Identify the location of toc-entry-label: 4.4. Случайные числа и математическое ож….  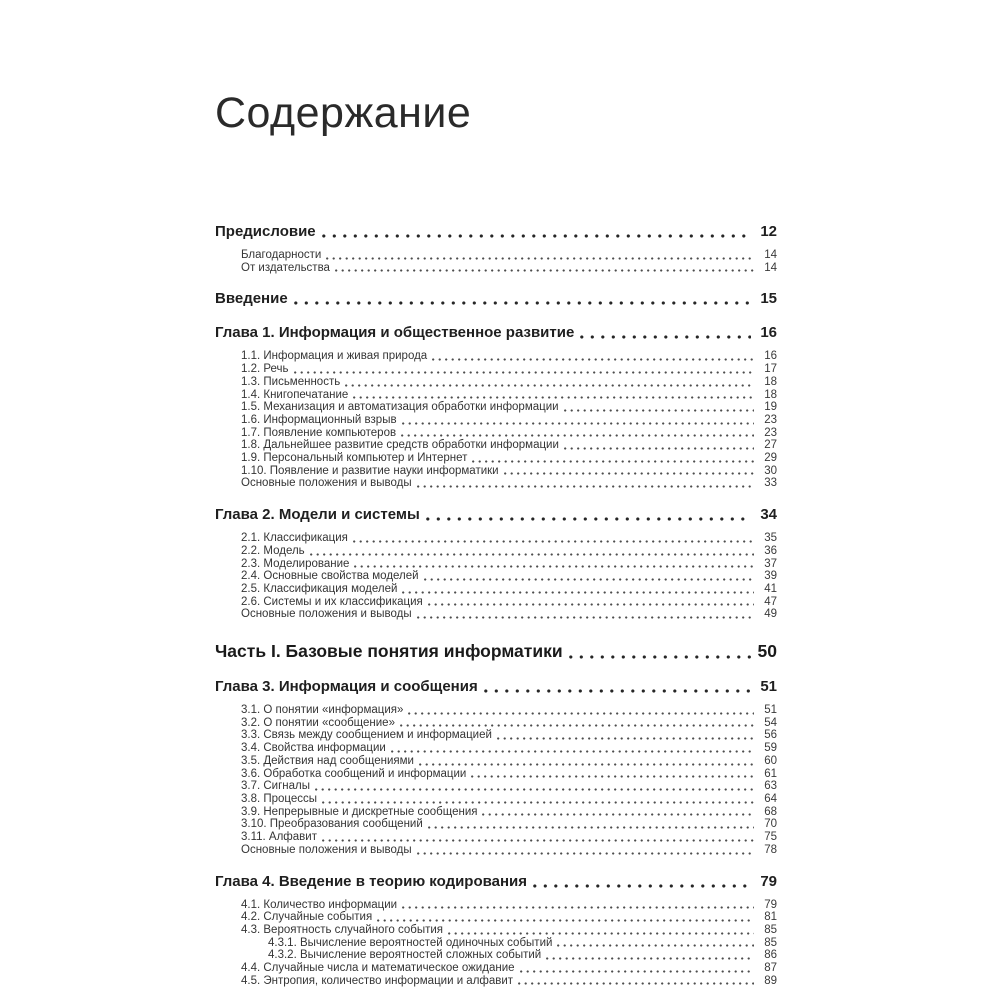
(378, 968).